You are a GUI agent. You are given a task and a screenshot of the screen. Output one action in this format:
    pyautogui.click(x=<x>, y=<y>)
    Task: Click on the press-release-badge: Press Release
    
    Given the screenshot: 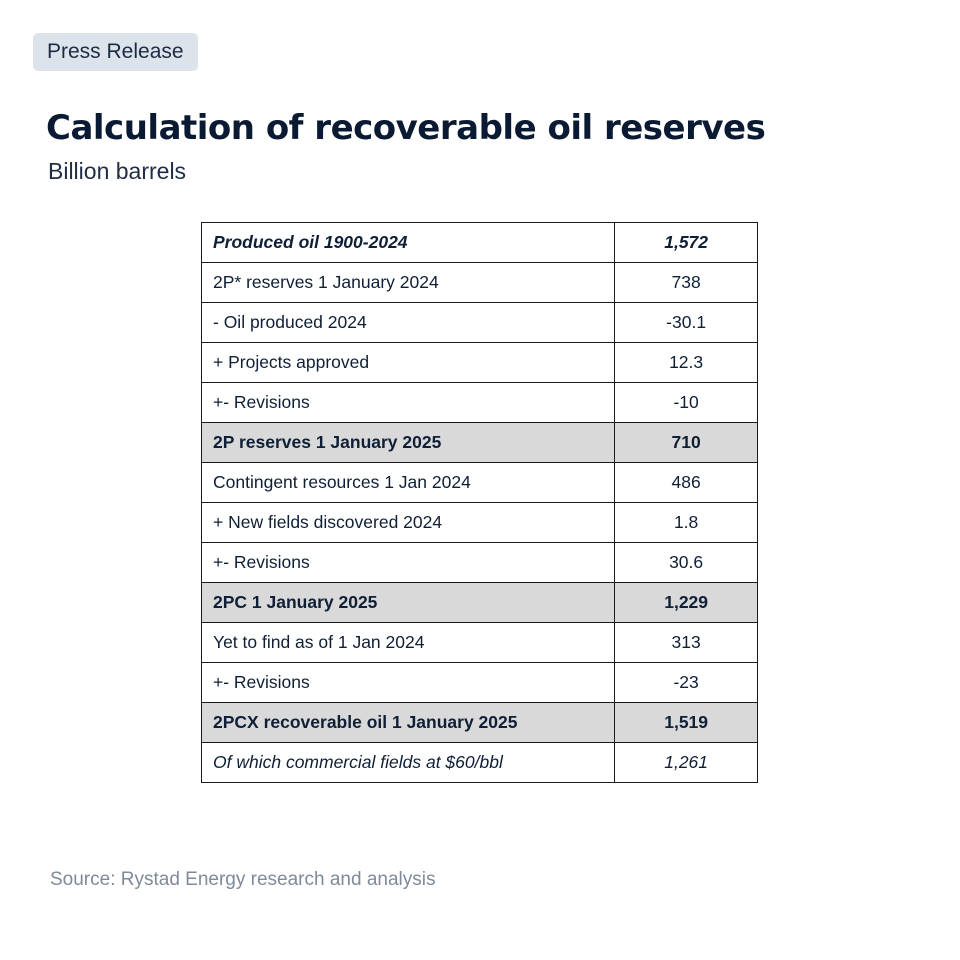 What is the action you would take?
    pyautogui.click(x=115, y=52)
    